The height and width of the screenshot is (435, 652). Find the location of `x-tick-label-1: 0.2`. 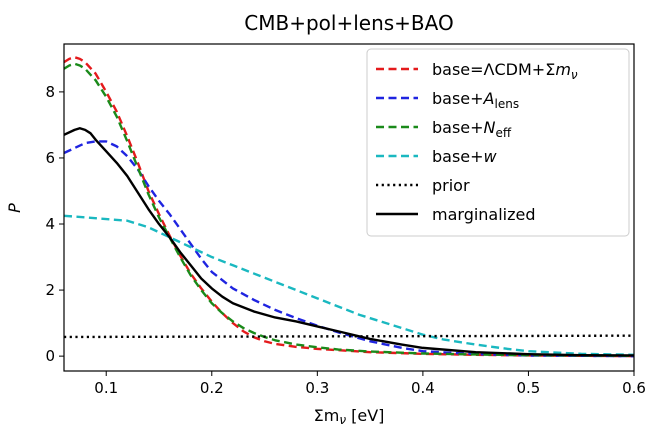

x-tick-label-1: 0.2 is located at coordinates (212, 388).